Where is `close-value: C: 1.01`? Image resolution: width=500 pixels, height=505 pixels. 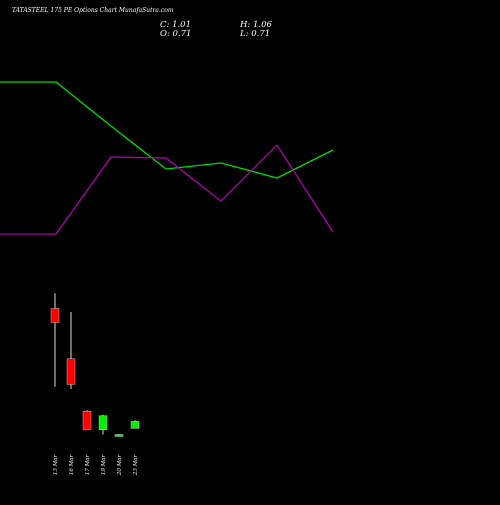 close-value: C: 1.01 is located at coordinates (175, 25).